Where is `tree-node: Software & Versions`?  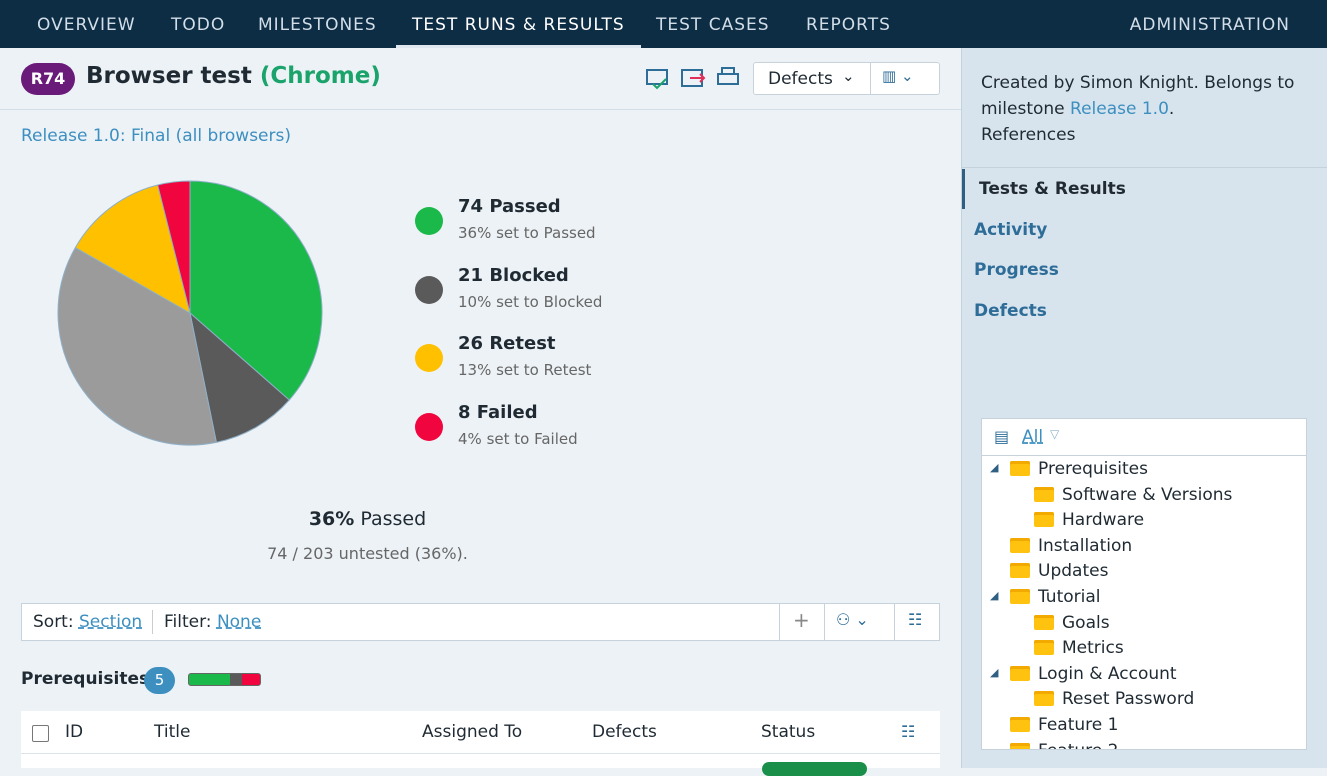 tree-node: Software & Versions is located at coordinates (1133, 495).